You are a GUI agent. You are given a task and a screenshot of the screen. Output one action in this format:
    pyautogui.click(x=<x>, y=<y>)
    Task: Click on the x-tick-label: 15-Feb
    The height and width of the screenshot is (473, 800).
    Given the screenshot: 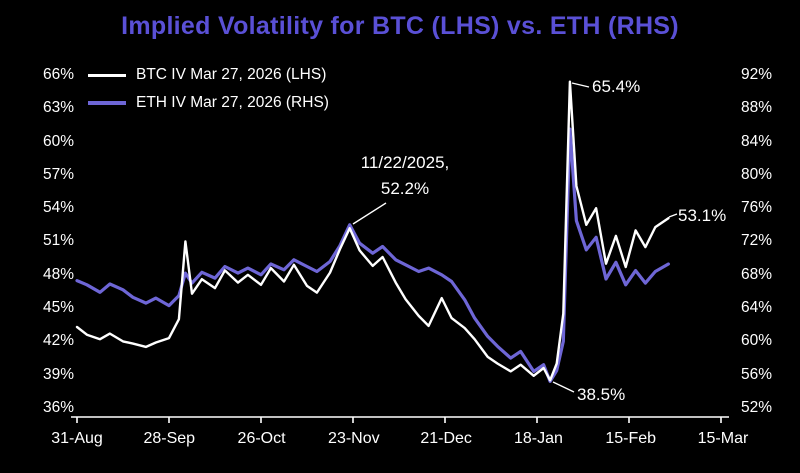 What is the action you would take?
    pyautogui.click(x=631, y=438)
    